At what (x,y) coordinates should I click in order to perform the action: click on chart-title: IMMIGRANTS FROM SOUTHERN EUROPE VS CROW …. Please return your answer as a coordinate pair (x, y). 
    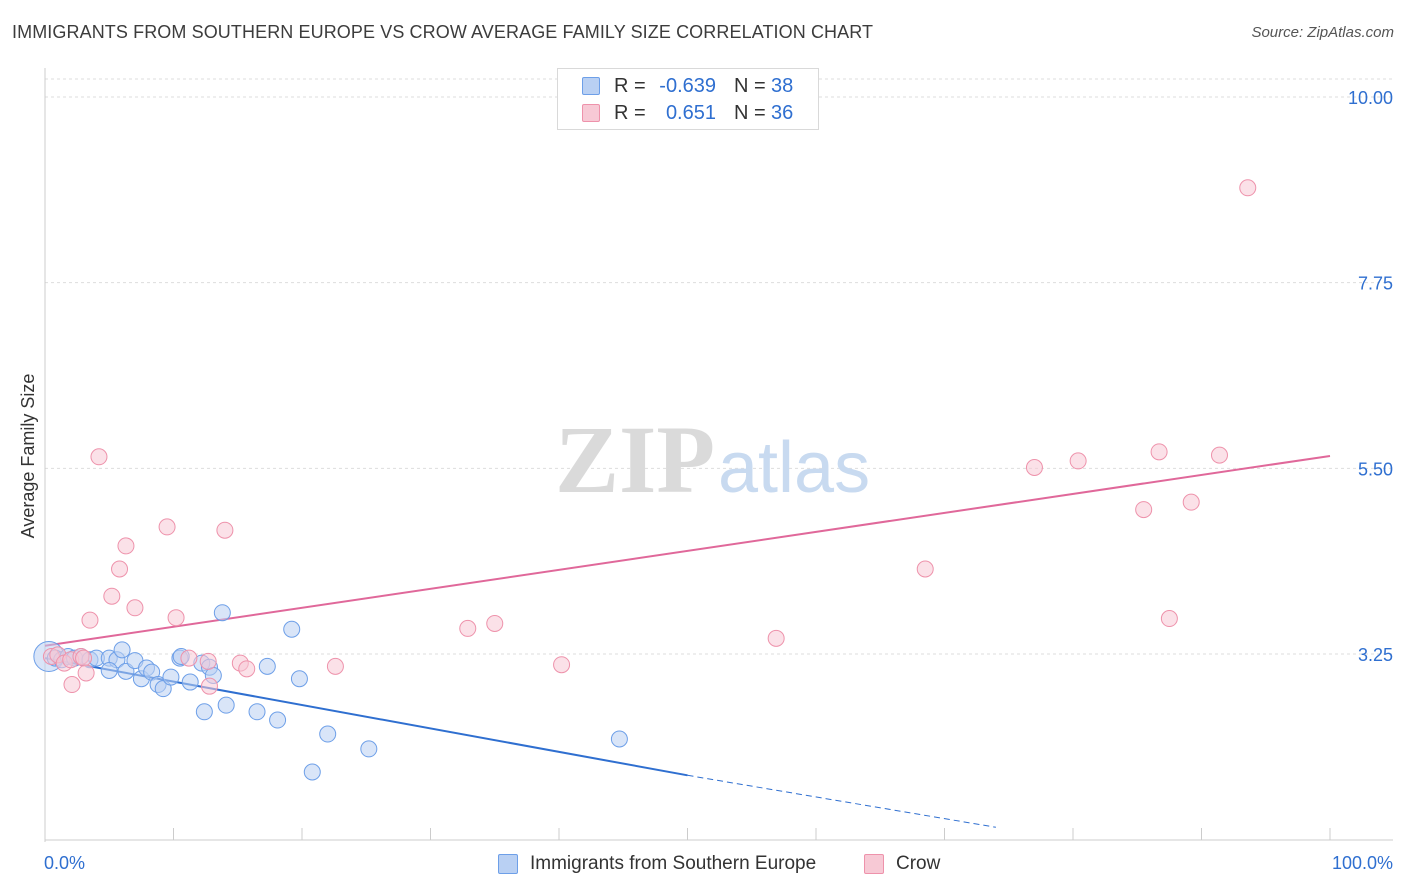
    Looking at the image, I should click on (443, 32).